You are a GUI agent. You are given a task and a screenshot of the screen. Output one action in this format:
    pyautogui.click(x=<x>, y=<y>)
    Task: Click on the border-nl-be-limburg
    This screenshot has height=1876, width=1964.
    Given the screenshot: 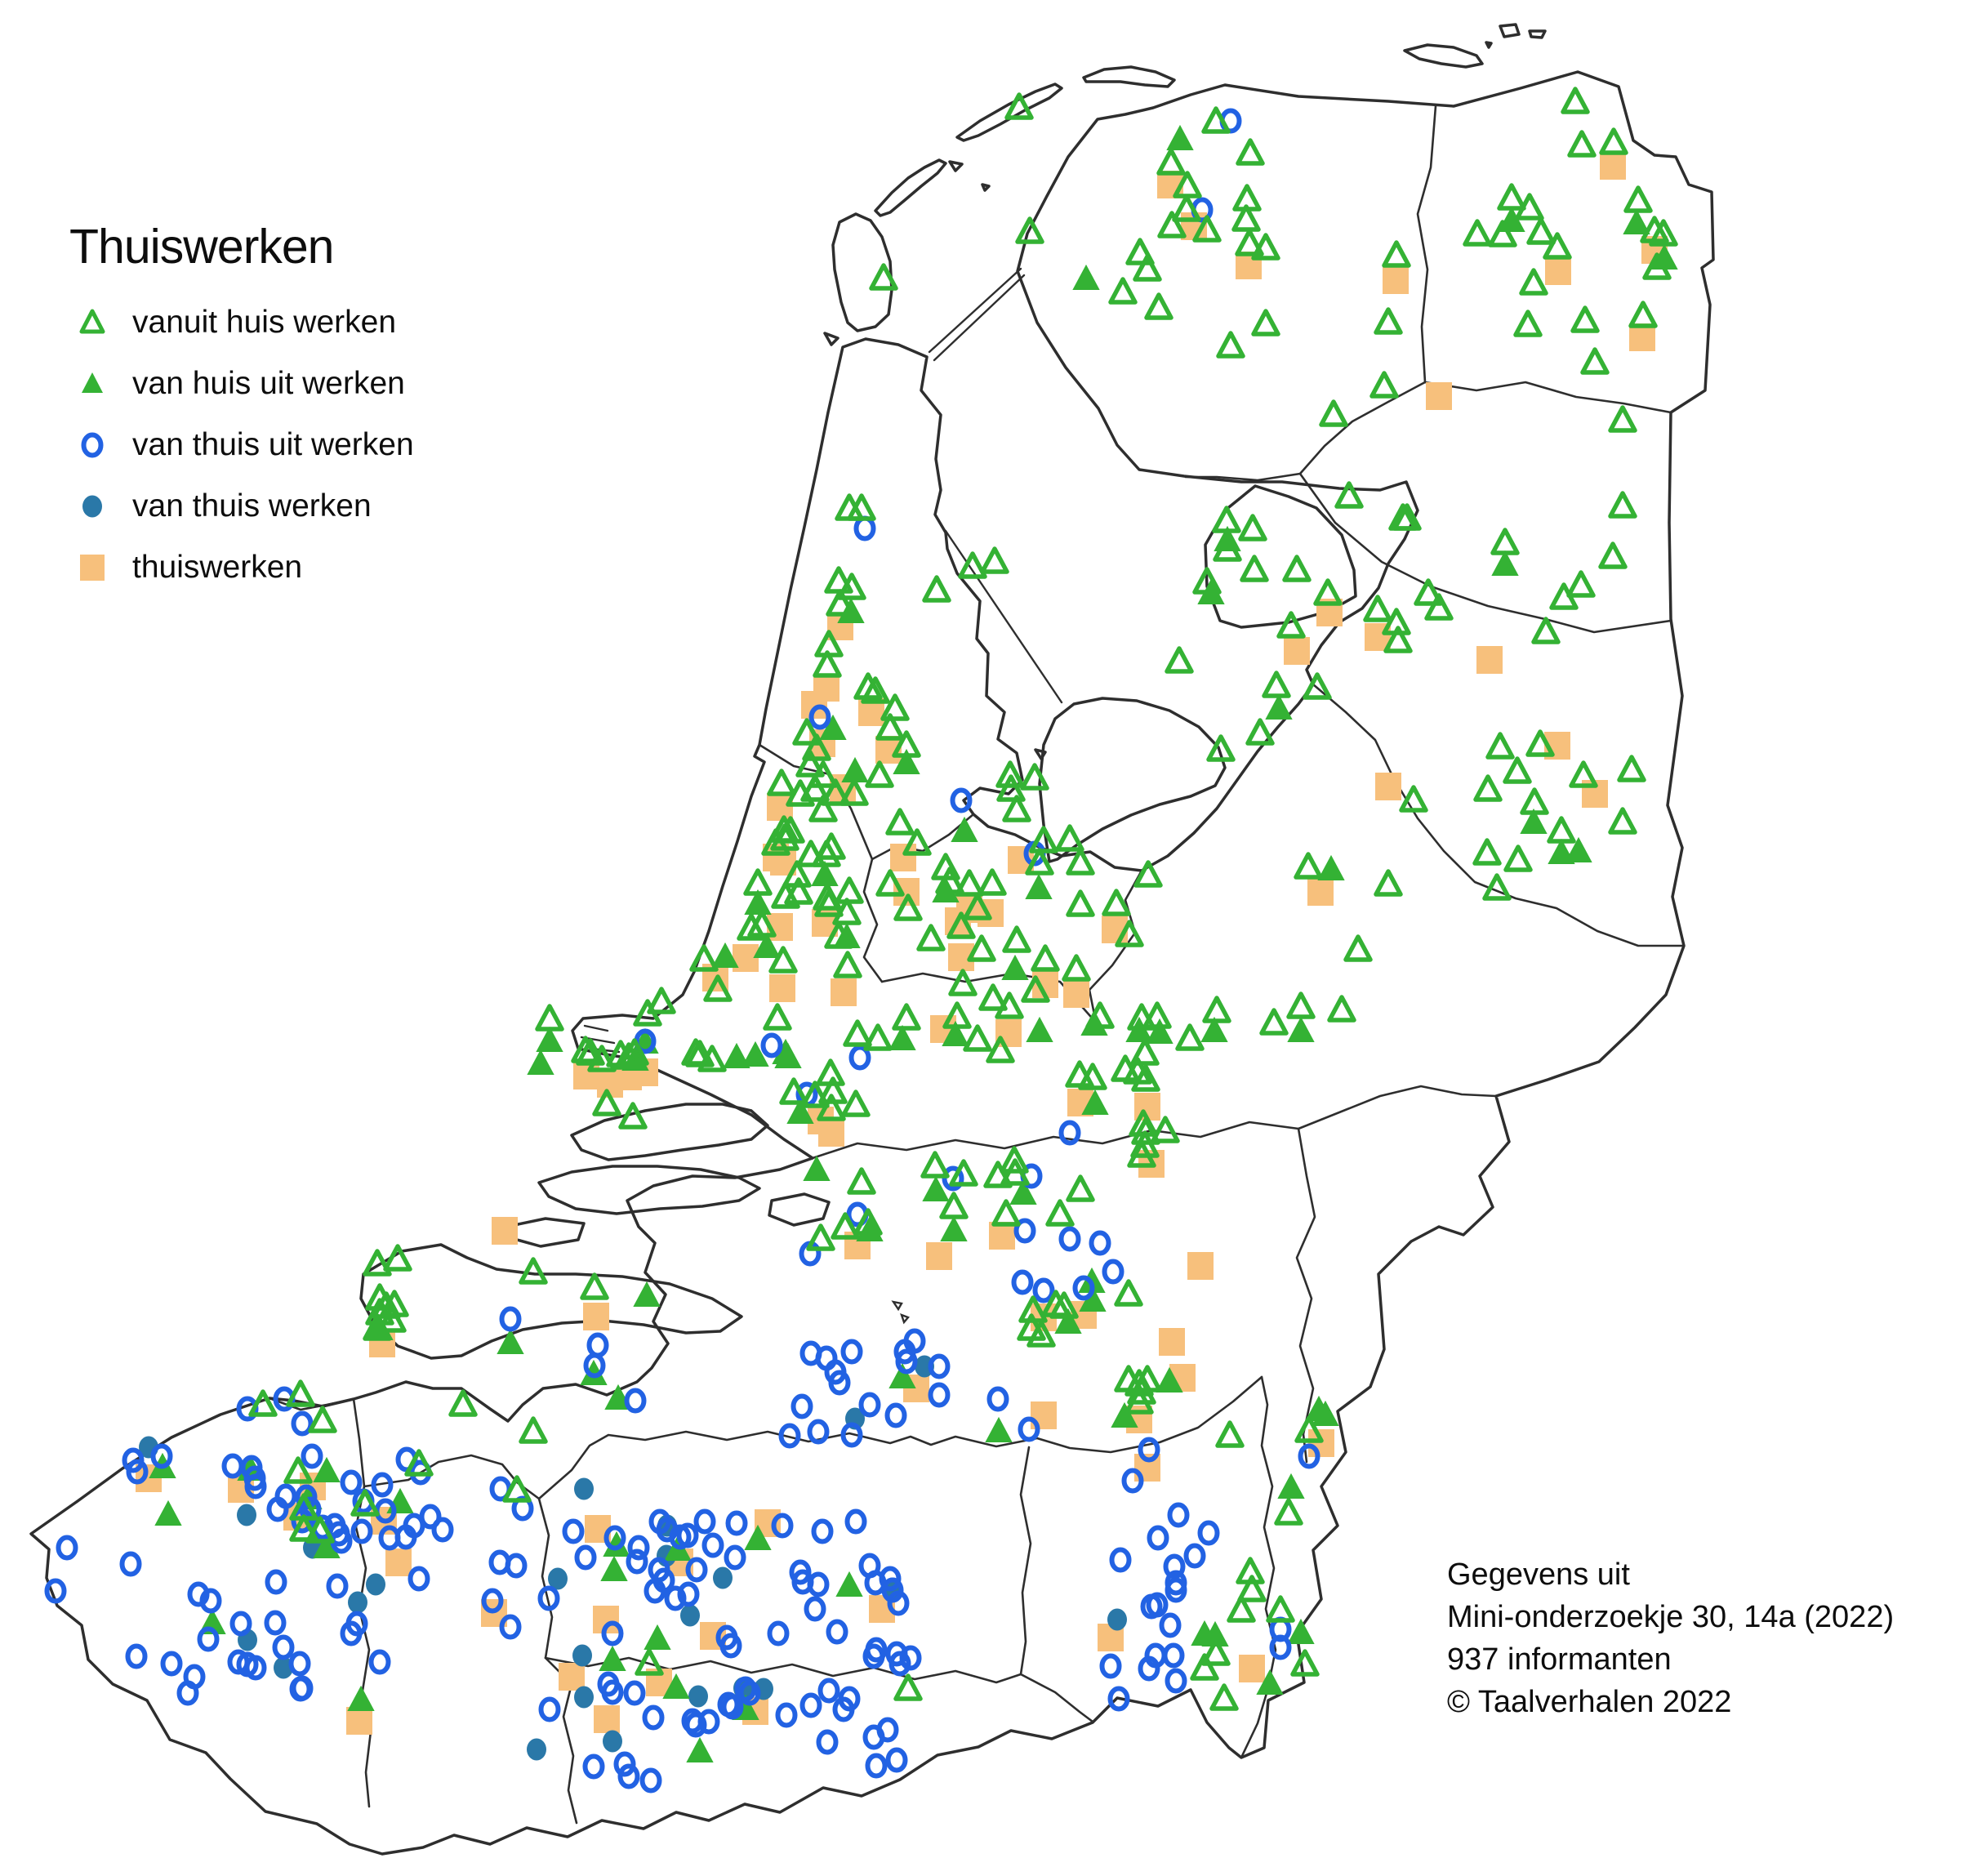 What is the action you would take?
    pyautogui.click(x=1259, y=1567)
    